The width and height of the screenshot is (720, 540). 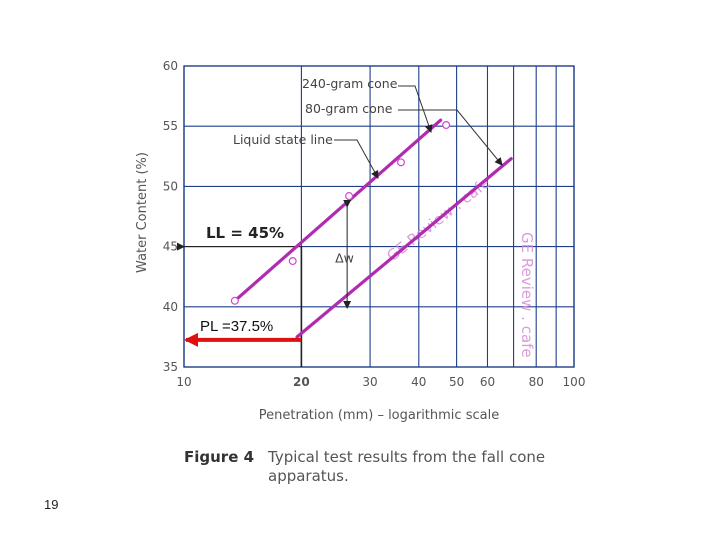 I want to click on x-tick-labels: 10 20 30 40 50 60 80 100, so click(x=380, y=382).